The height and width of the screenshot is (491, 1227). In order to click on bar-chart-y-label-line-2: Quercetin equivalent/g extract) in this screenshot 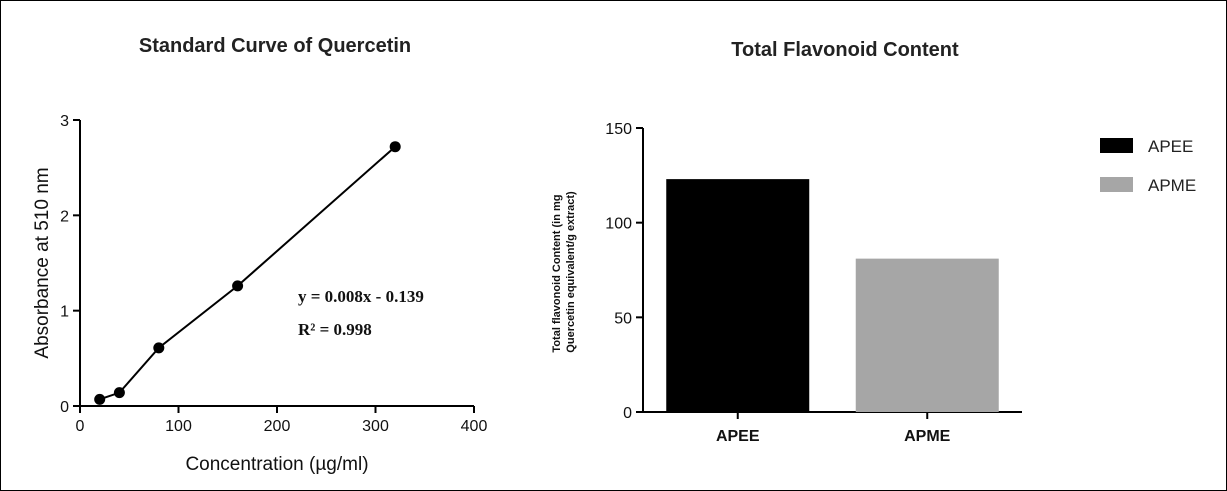, I will do `click(571, 272)`.